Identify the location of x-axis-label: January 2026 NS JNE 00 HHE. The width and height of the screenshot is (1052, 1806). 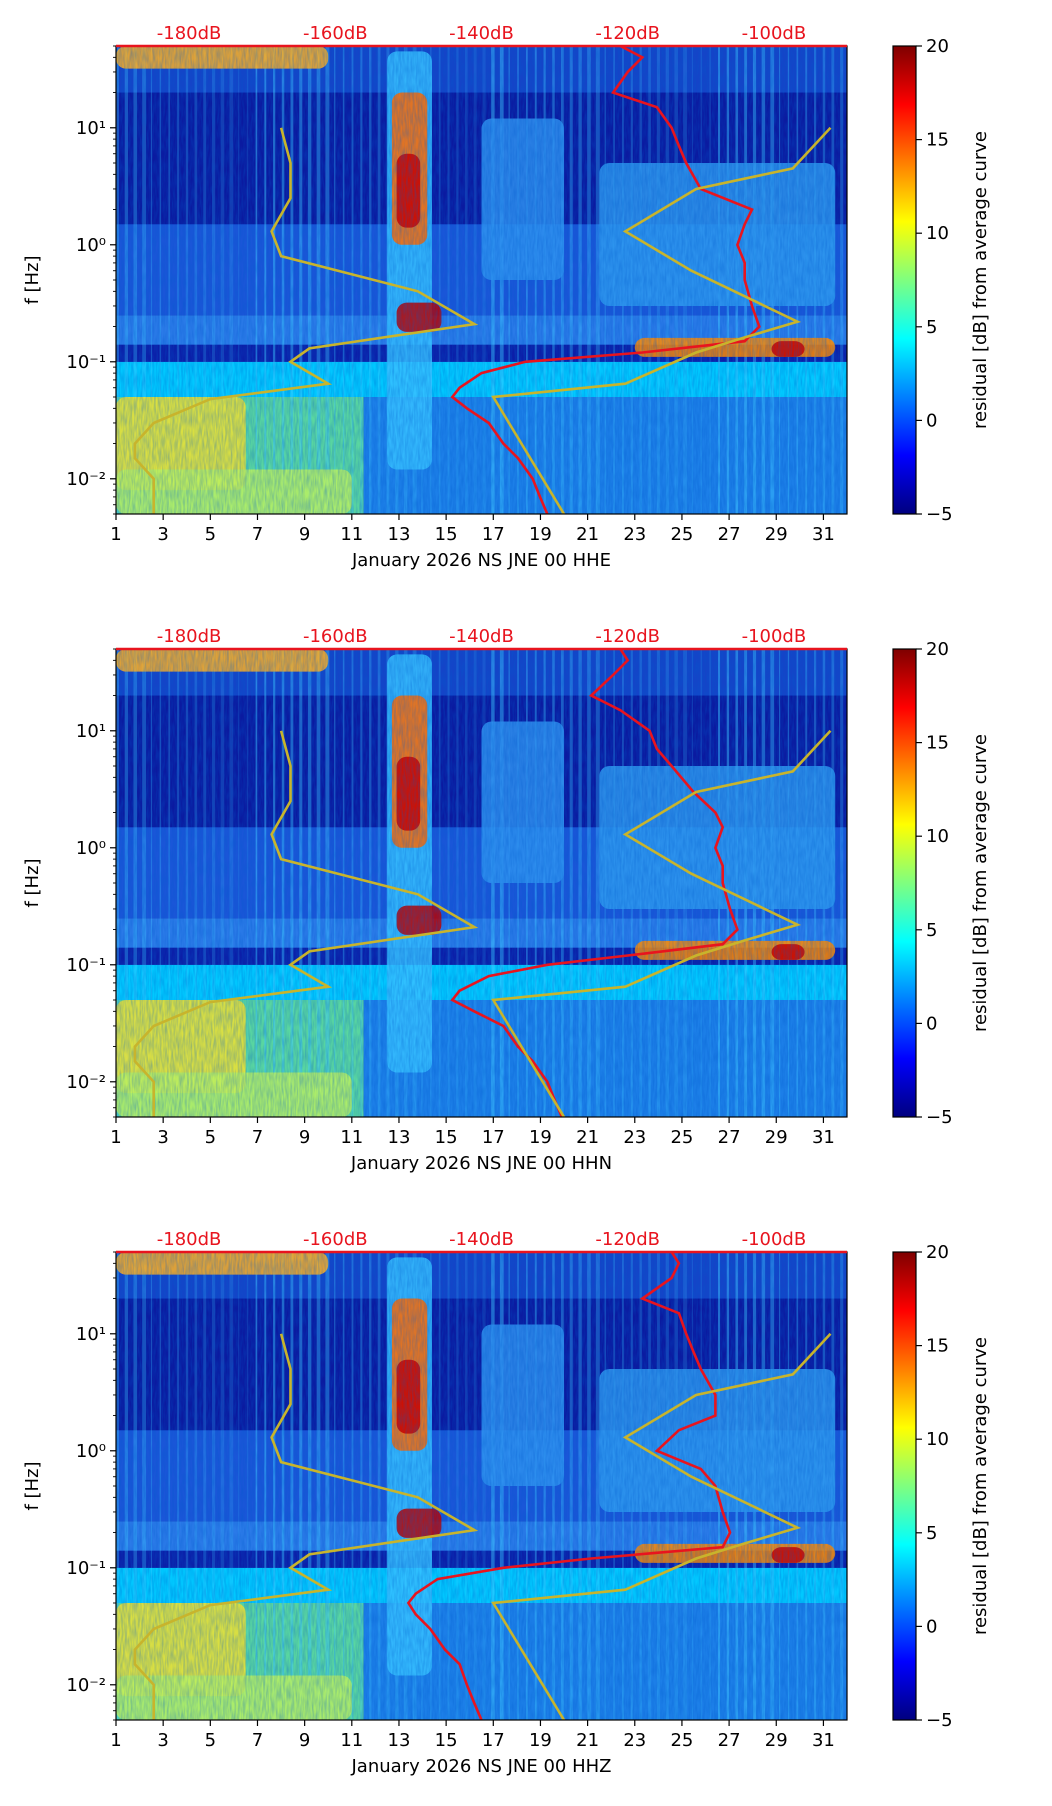
(481, 560).